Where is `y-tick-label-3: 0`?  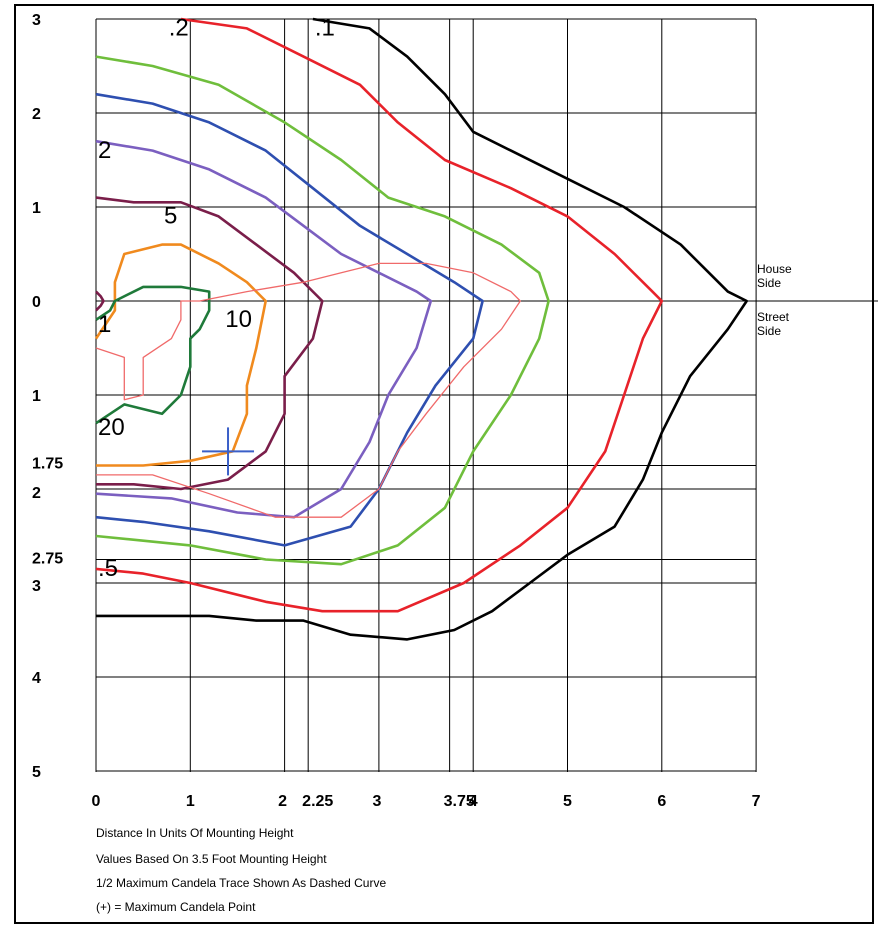
y-tick-label-3: 0 is located at coordinates (36, 302).